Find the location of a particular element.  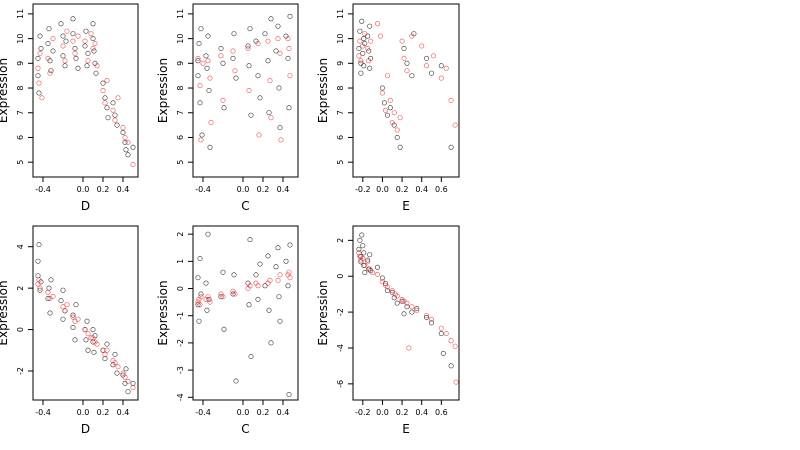

x-tick-label: 0.2 is located at coordinates (103, 412).